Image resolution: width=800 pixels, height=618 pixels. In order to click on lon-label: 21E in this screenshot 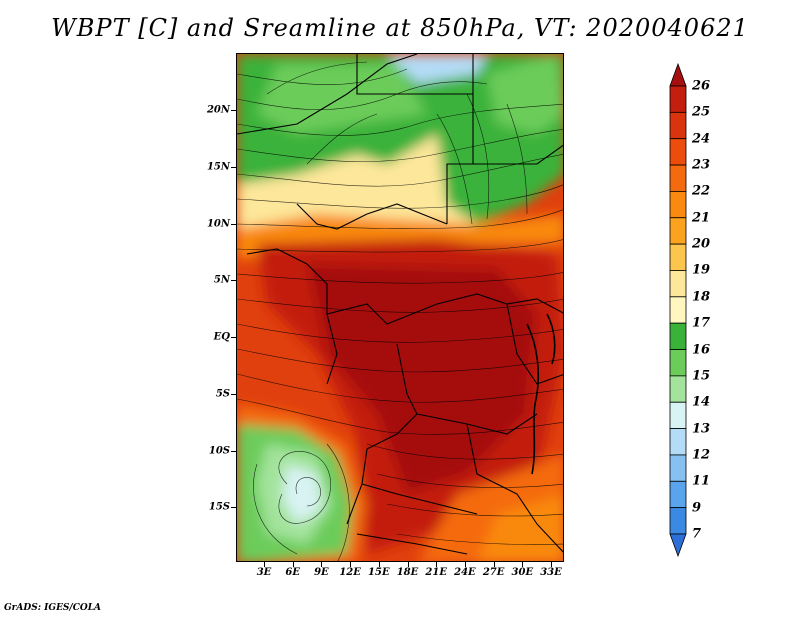, I will do `click(436, 572)`.